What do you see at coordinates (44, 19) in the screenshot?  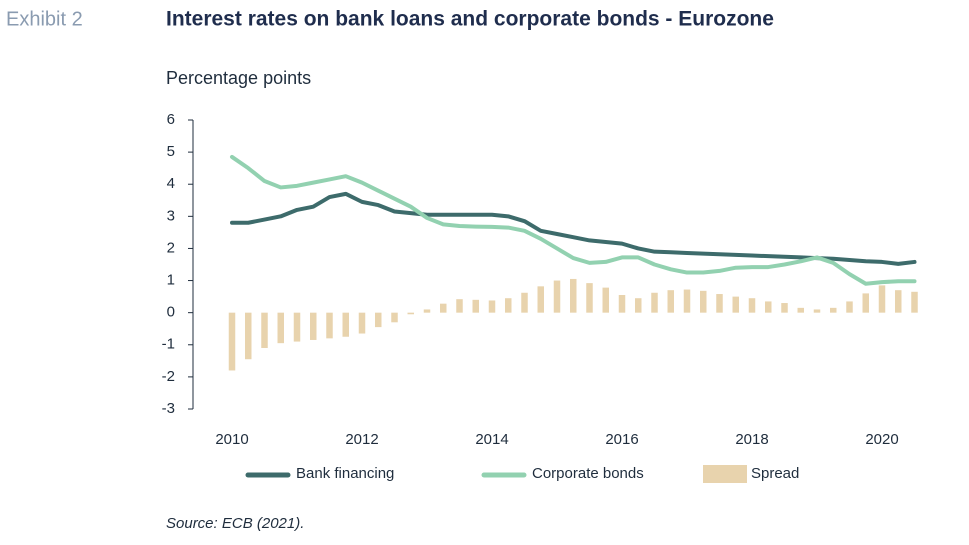 I see `exhibit-label: Exhibit 2` at bounding box center [44, 19].